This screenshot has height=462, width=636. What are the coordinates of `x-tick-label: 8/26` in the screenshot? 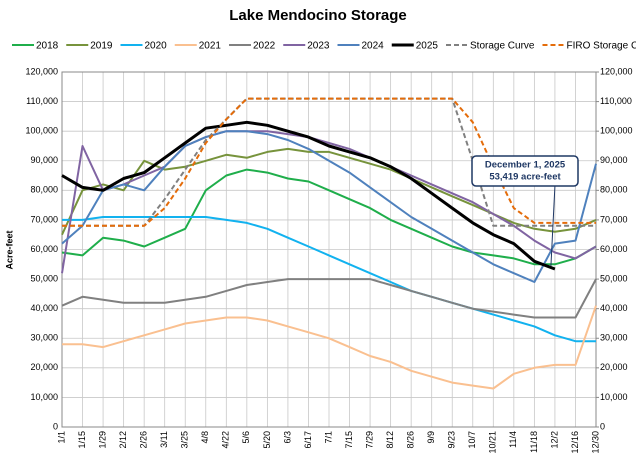 It's located at (411, 440).